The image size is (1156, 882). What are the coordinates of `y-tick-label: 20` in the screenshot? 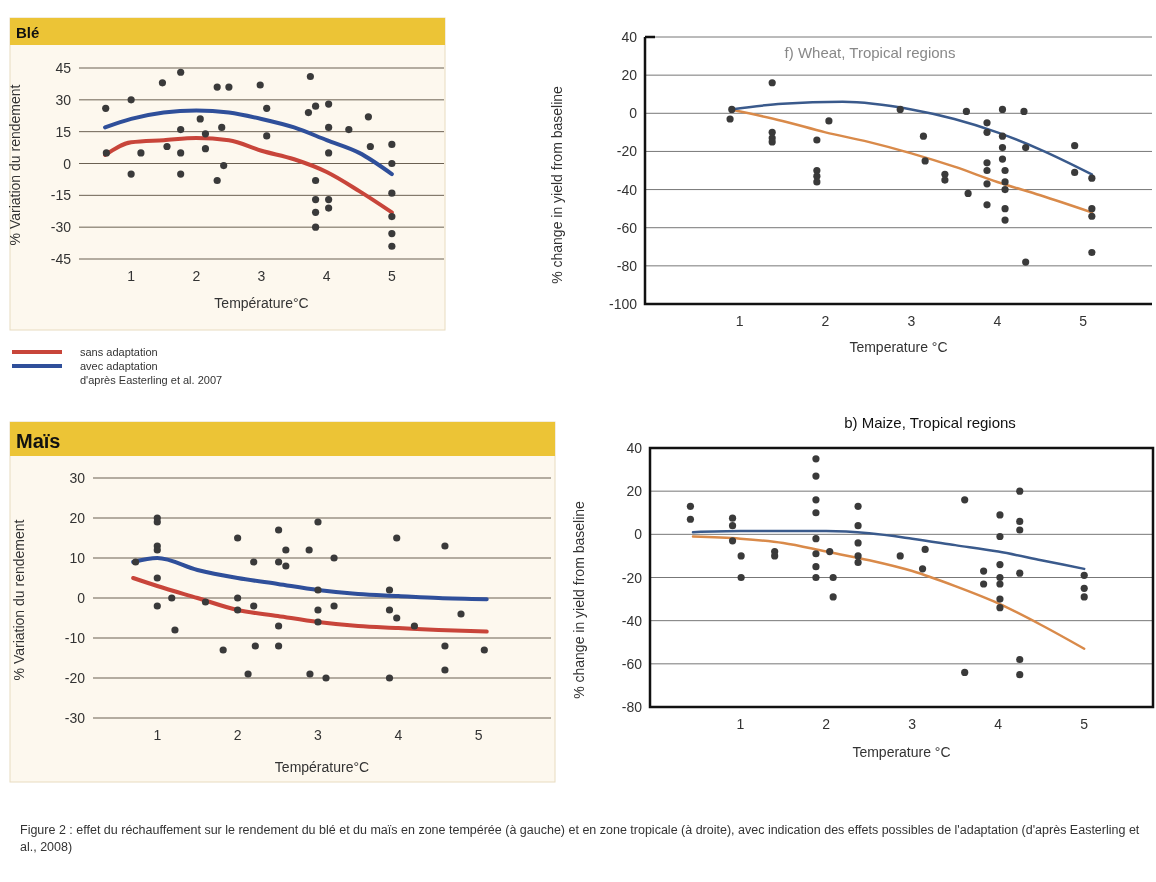 It's located at (77, 518).